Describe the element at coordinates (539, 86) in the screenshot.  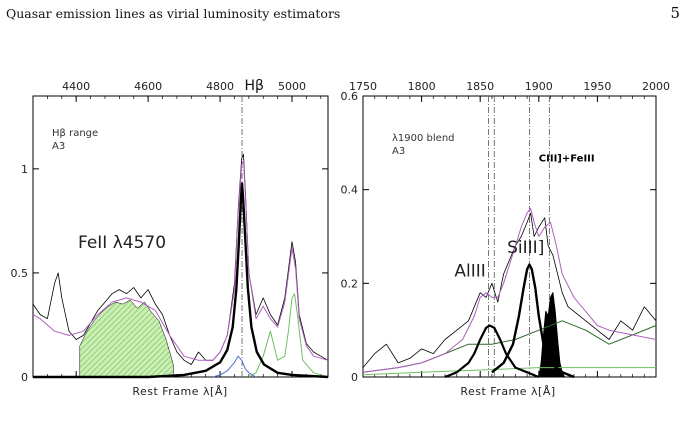
I see `right-x-tick-label: 1900` at that location.